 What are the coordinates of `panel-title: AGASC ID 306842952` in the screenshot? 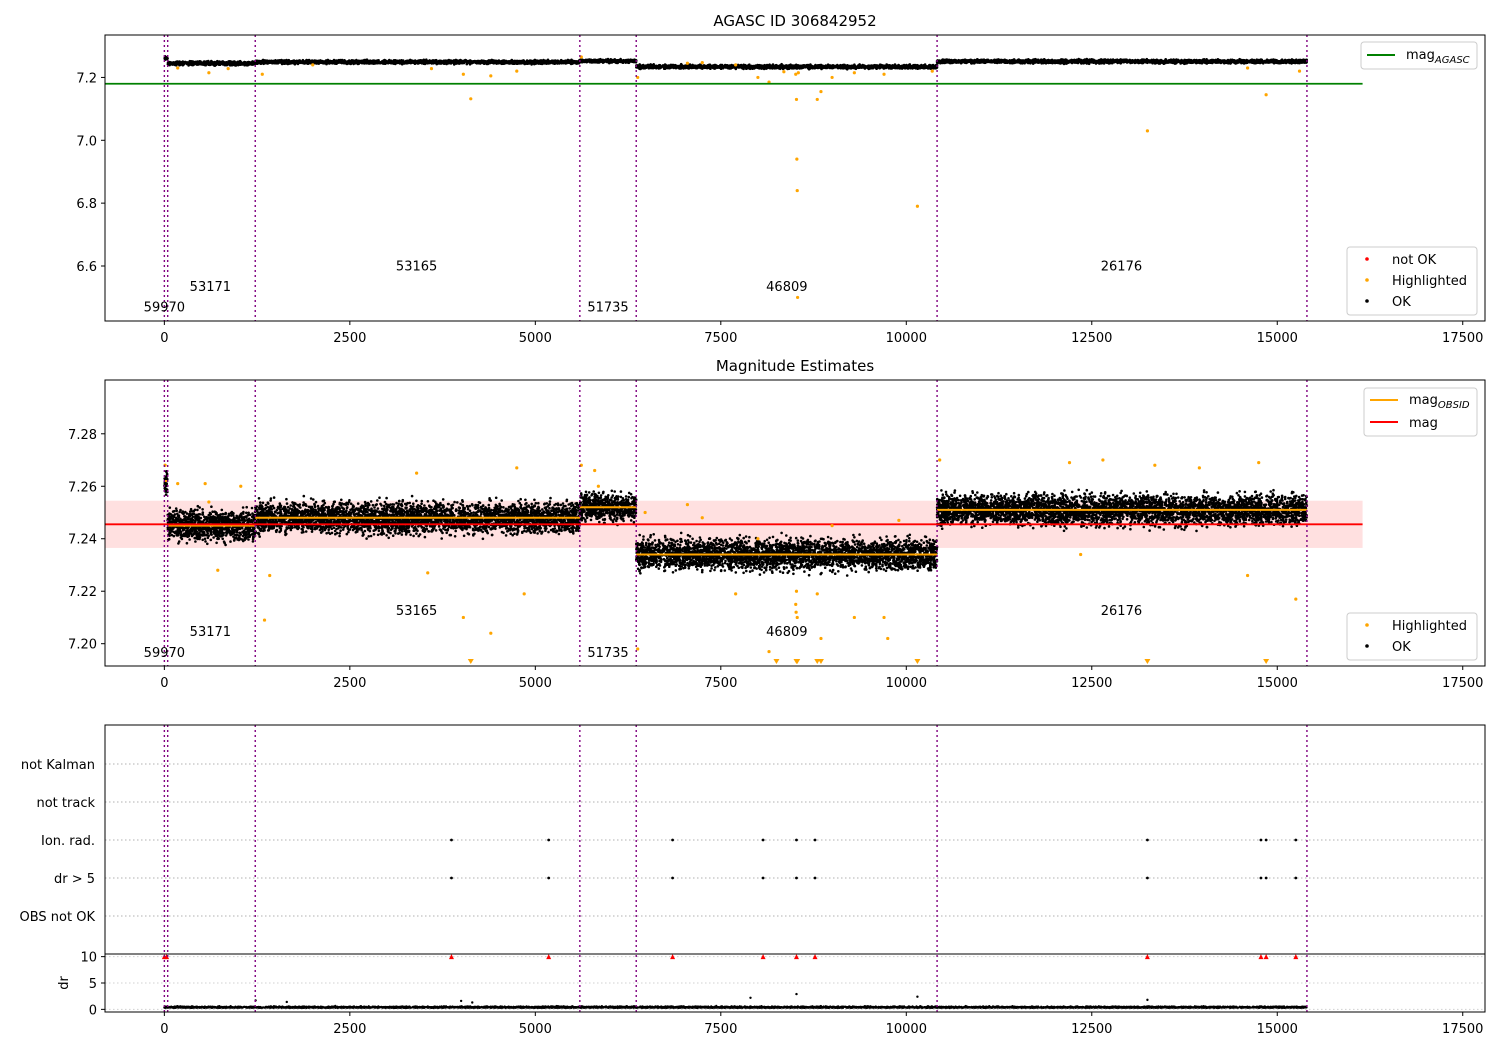 It's located at (794, 21).